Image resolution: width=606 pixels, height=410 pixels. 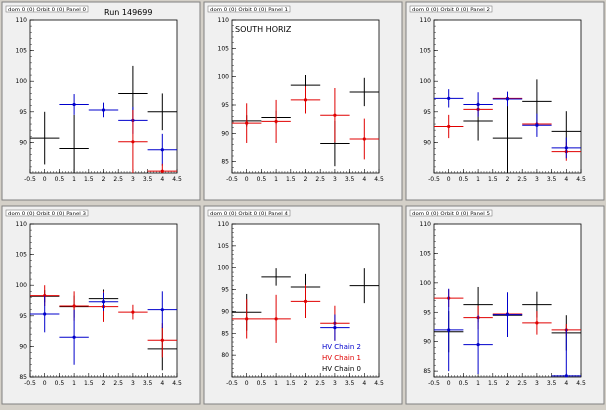 I want to click on pad-title: dom 0 (0) Orbit 0 (0) Panel 0, so click(x=47, y=9).